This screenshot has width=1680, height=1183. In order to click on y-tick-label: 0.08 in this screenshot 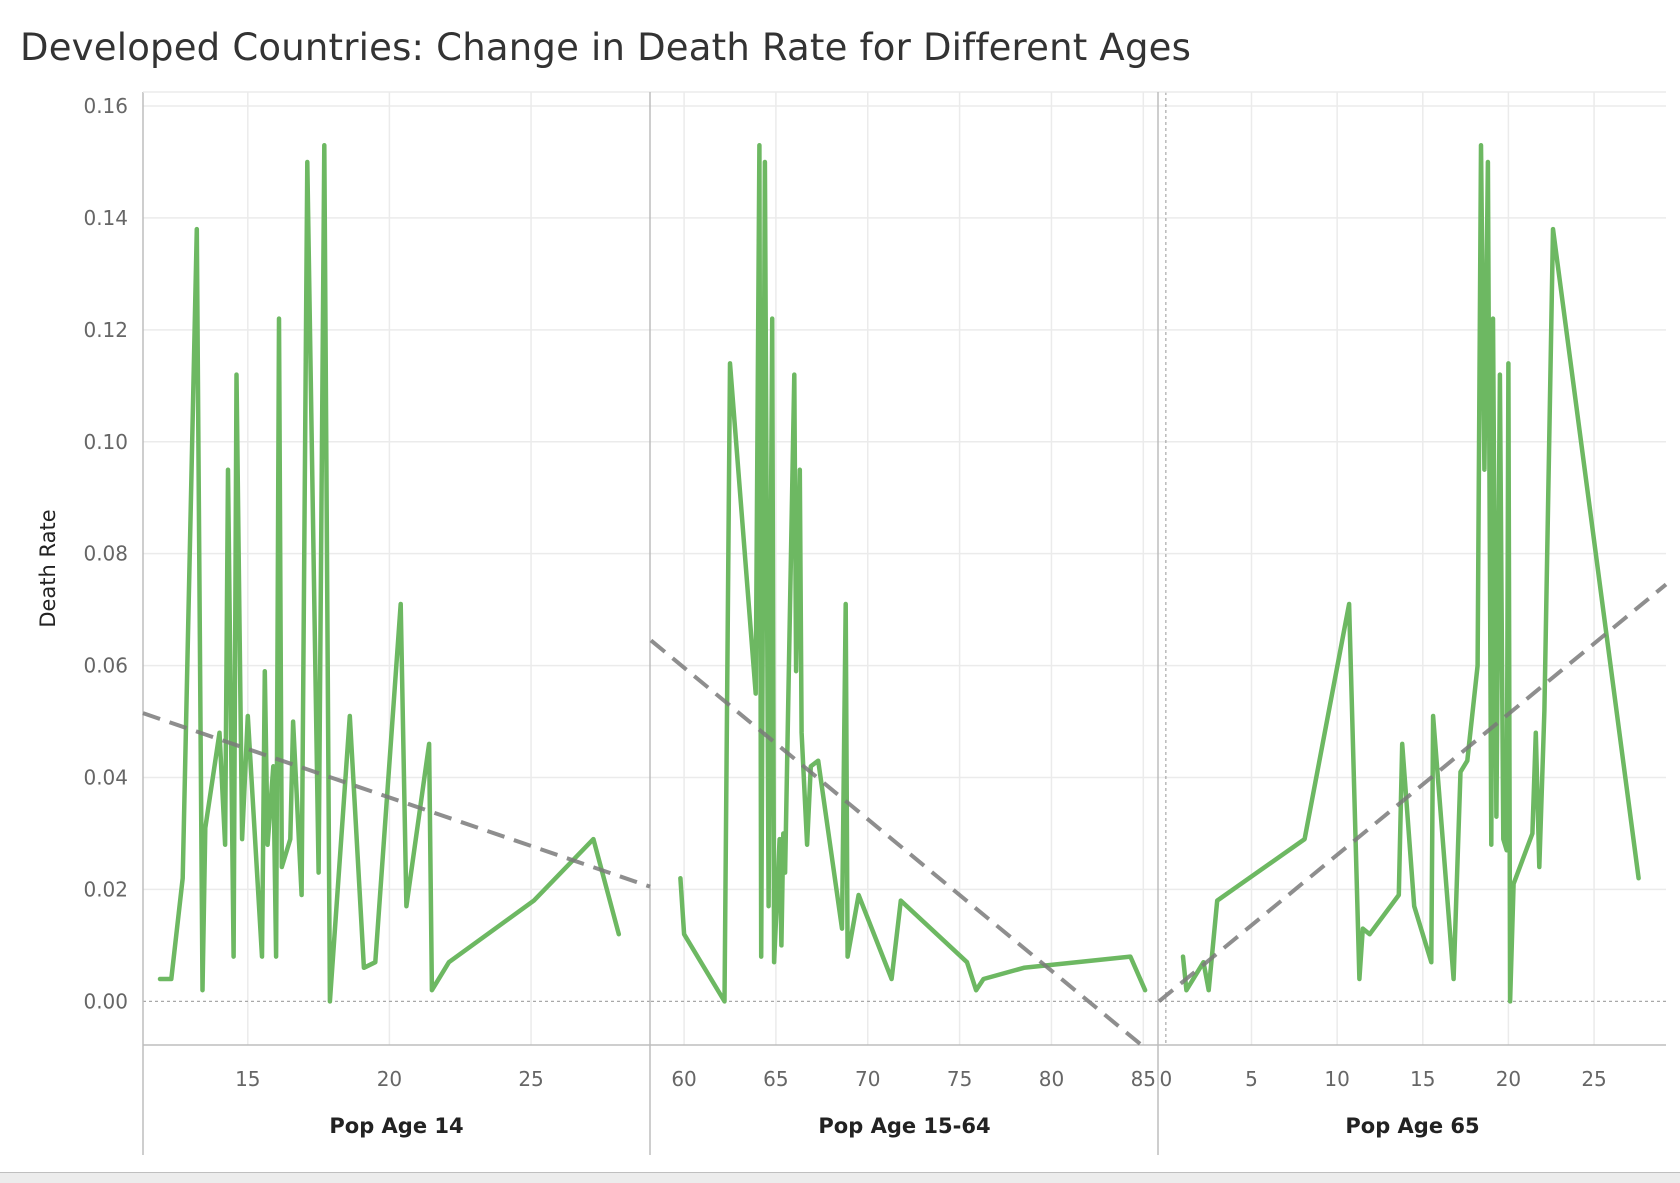, I will do `click(105, 554)`.